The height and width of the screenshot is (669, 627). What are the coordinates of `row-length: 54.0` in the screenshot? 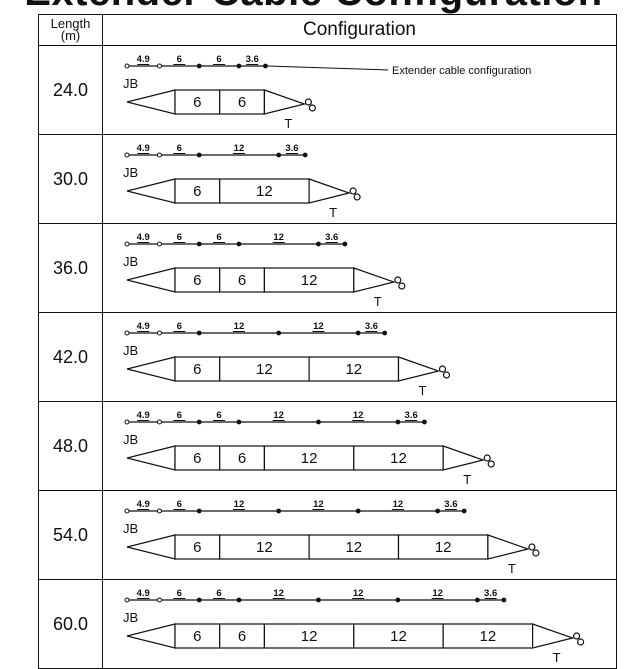 It's located at (70, 535).